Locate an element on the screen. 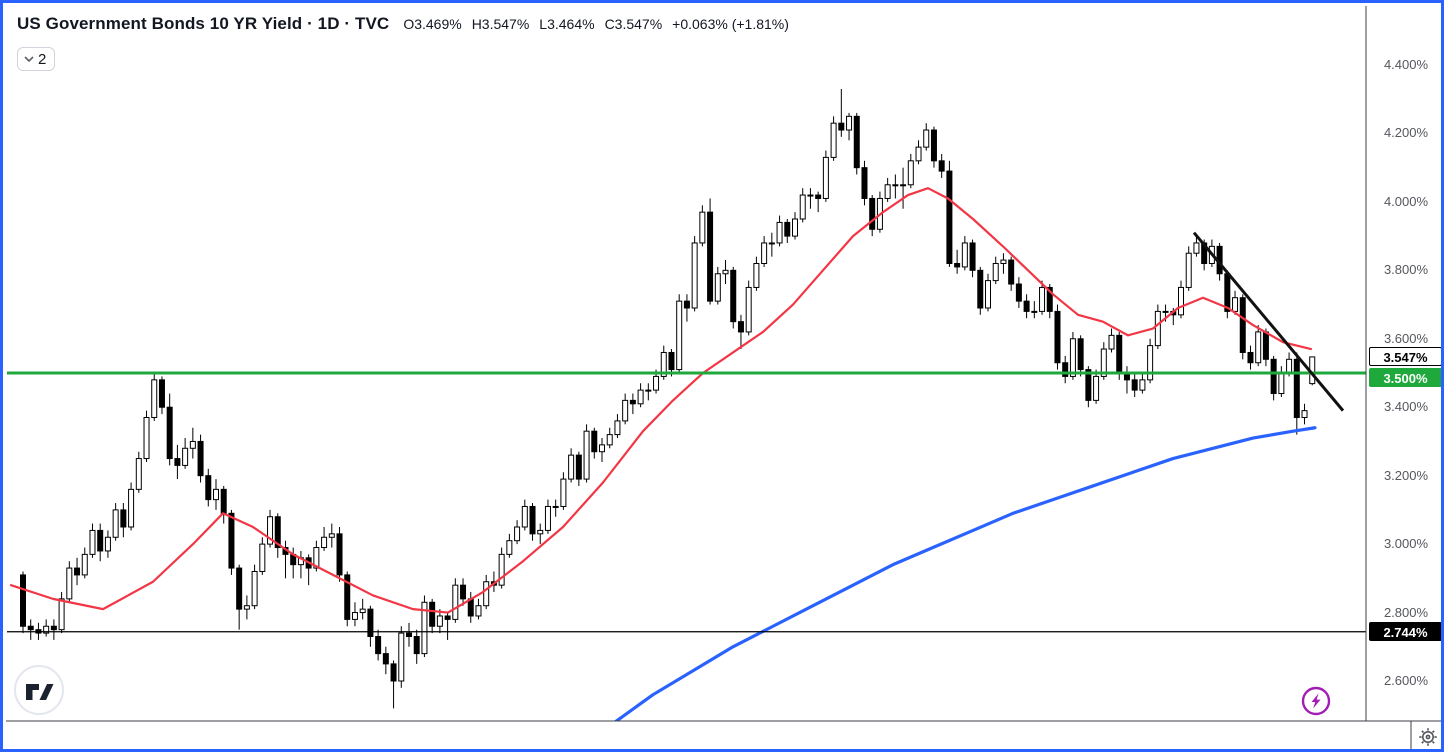 The image size is (1444, 752). axis-settings-button is located at coordinates (1426, 735).